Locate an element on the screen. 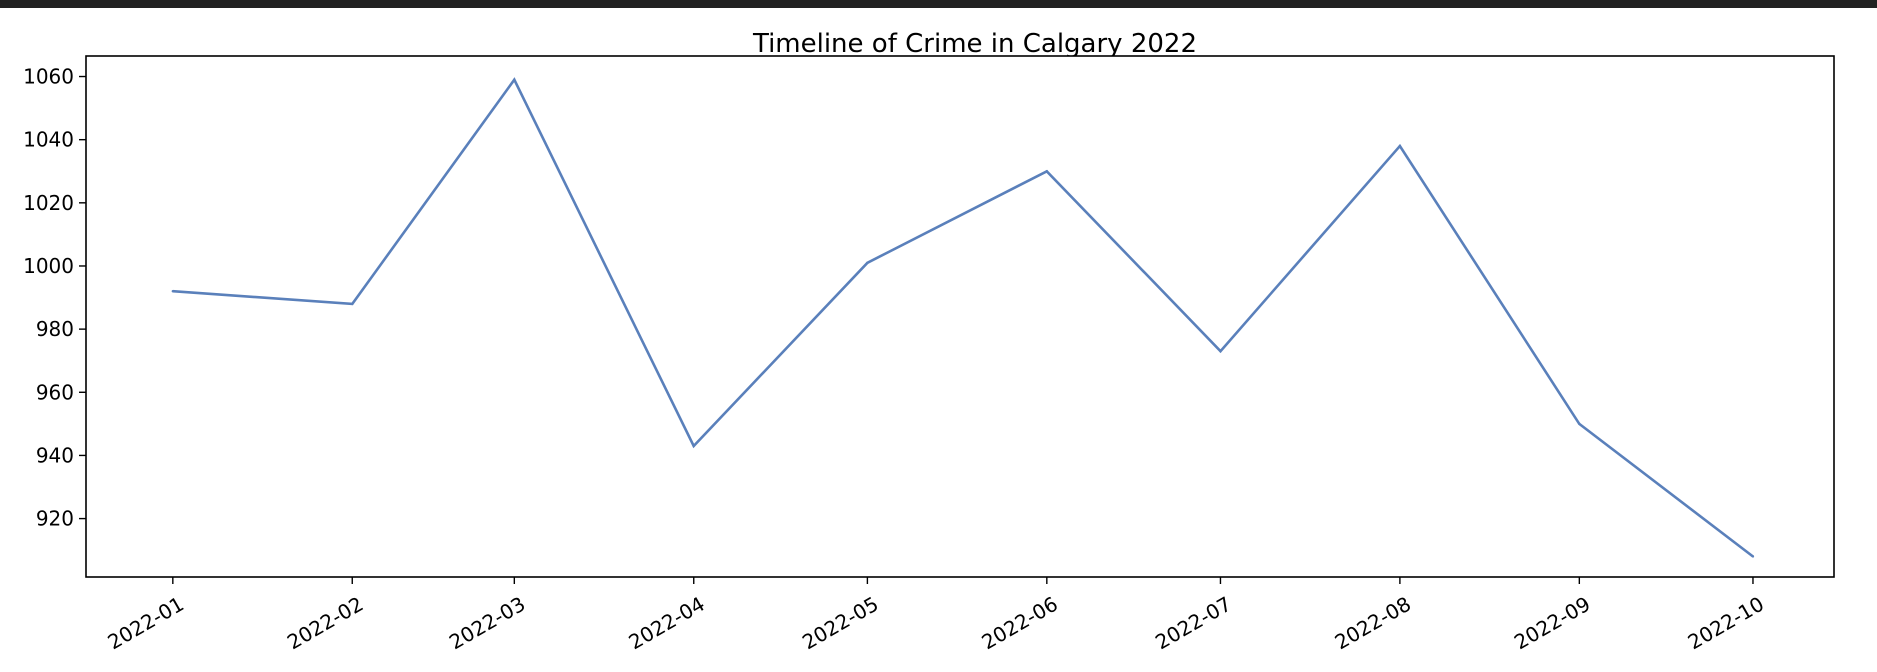 This screenshot has height=672, width=1877. y-tick-label: 920 is located at coordinates (55, 519).